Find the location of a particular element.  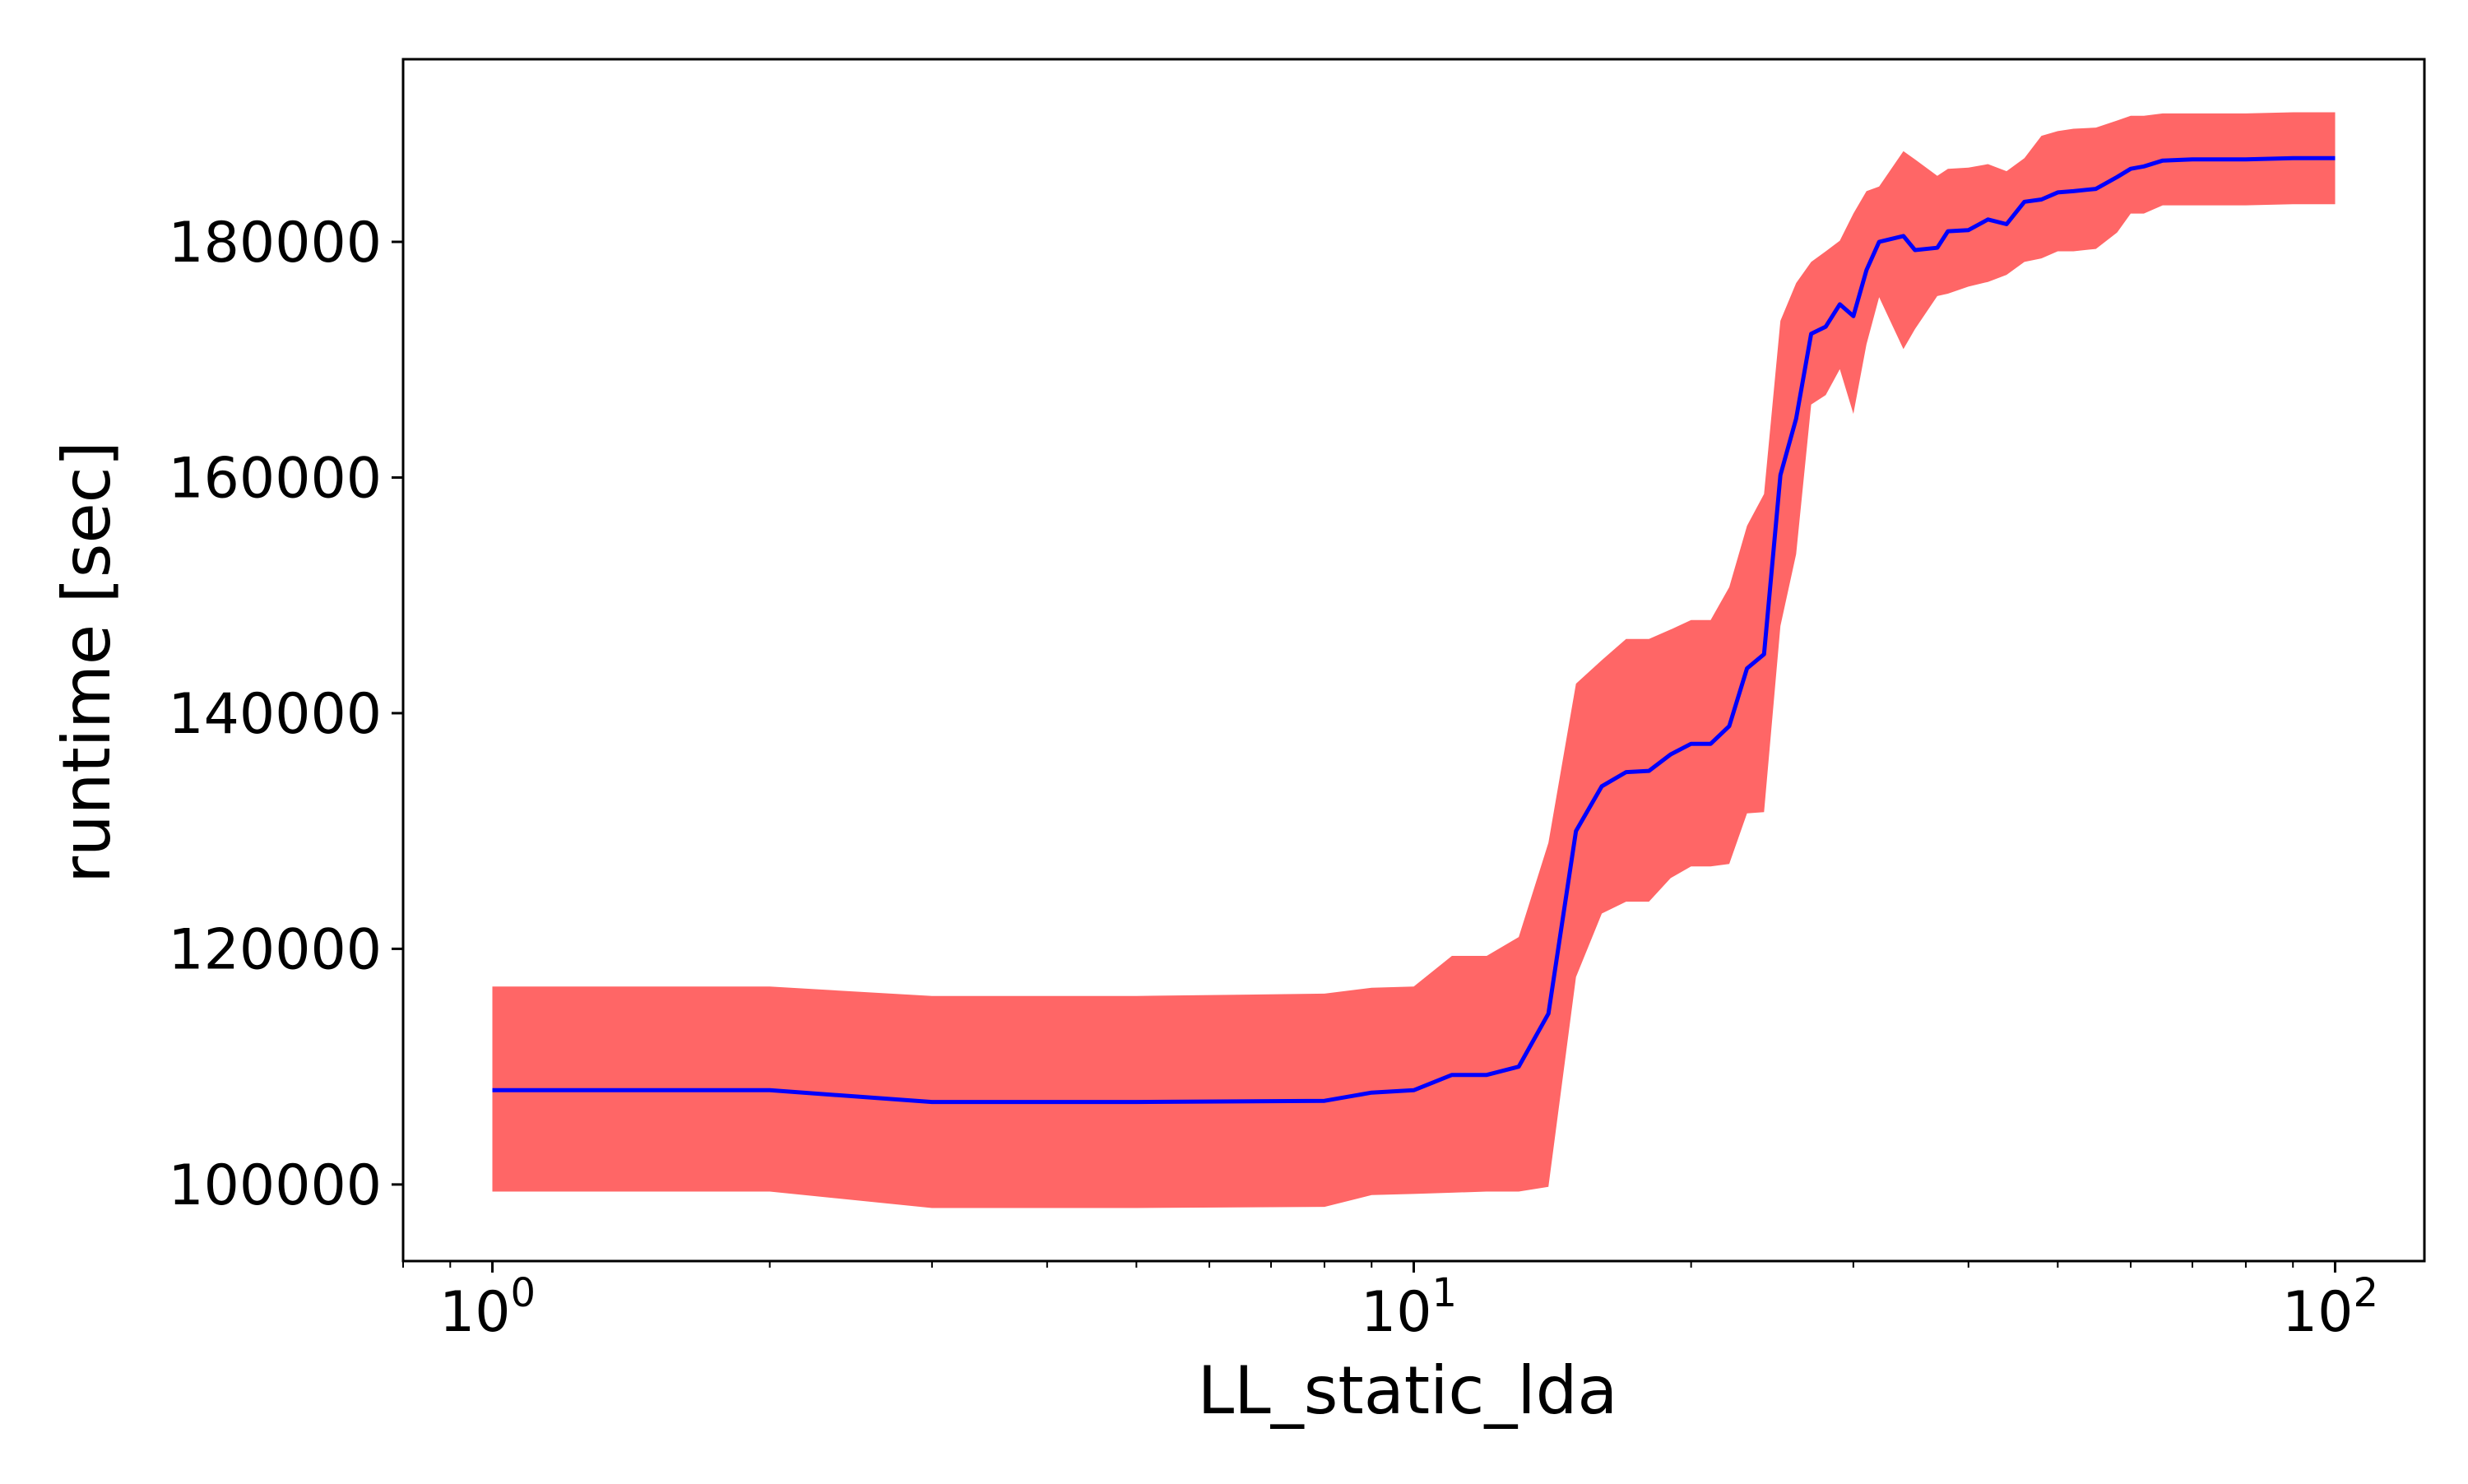

y-tick-label: 180000 is located at coordinates (275, 243).